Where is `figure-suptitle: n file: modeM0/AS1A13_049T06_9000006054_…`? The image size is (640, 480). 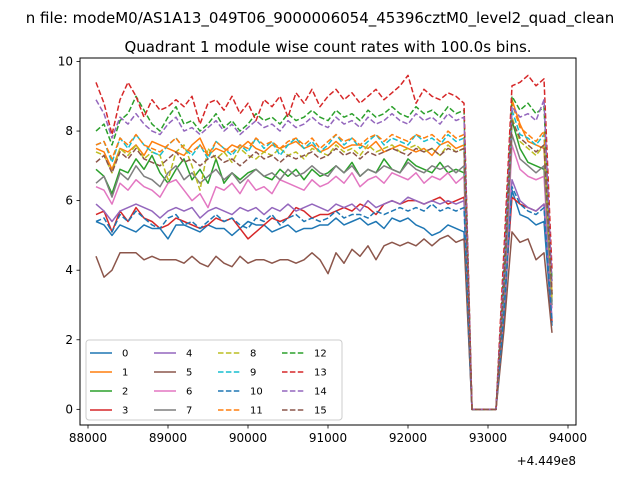 figure-suptitle: n file: modeM0/AS1A13_049T06_9000006054_… is located at coordinates (320, 18).